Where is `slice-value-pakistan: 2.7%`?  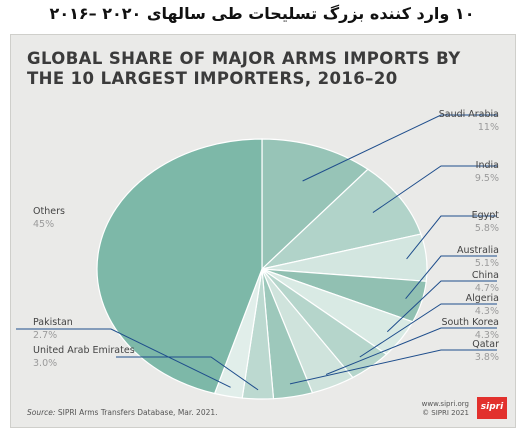
slice-value-pakistan: 2.7% is located at coordinates (45, 335).